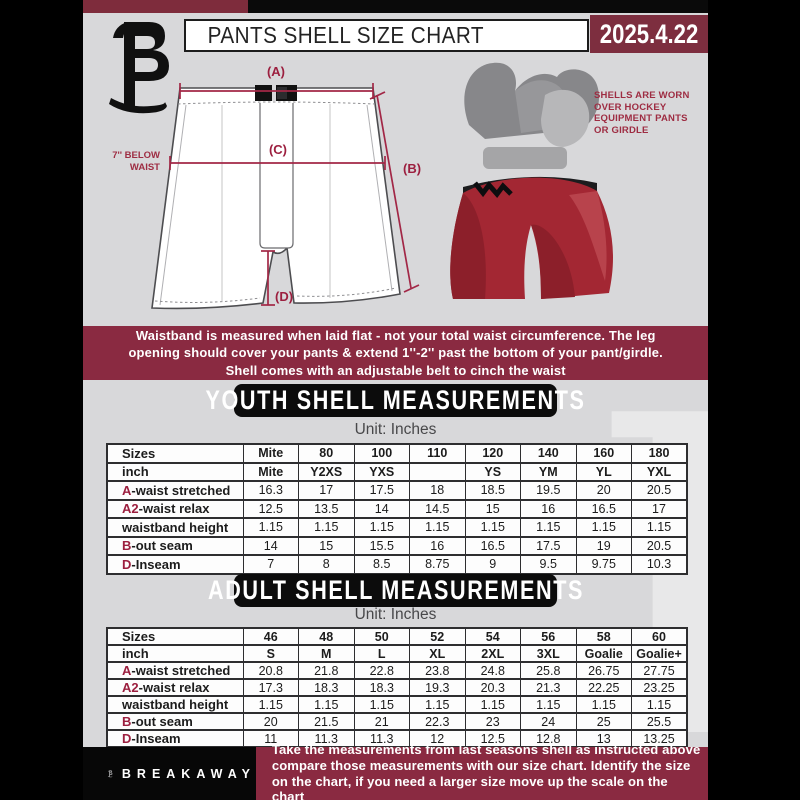 This screenshot has height=800, width=800. What do you see at coordinates (492, 564) in the screenshot?
I see `table-cell: 9` at bounding box center [492, 564].